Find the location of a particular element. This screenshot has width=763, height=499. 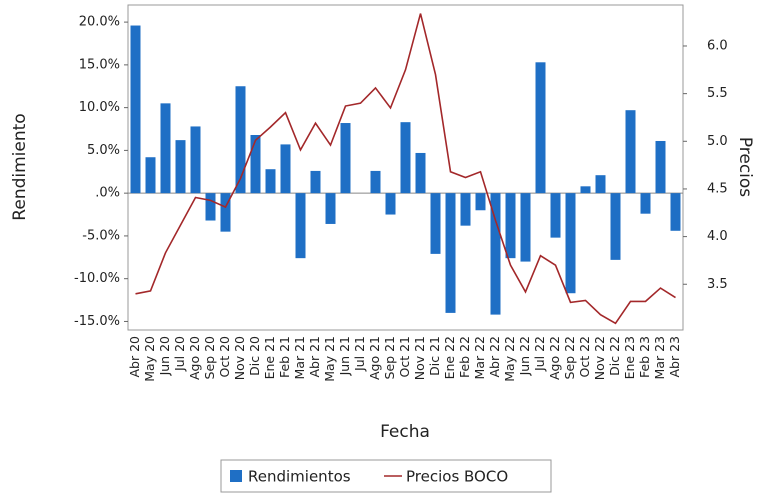

x-tick-label: Ene 22 is located at coordinates (449, 357).